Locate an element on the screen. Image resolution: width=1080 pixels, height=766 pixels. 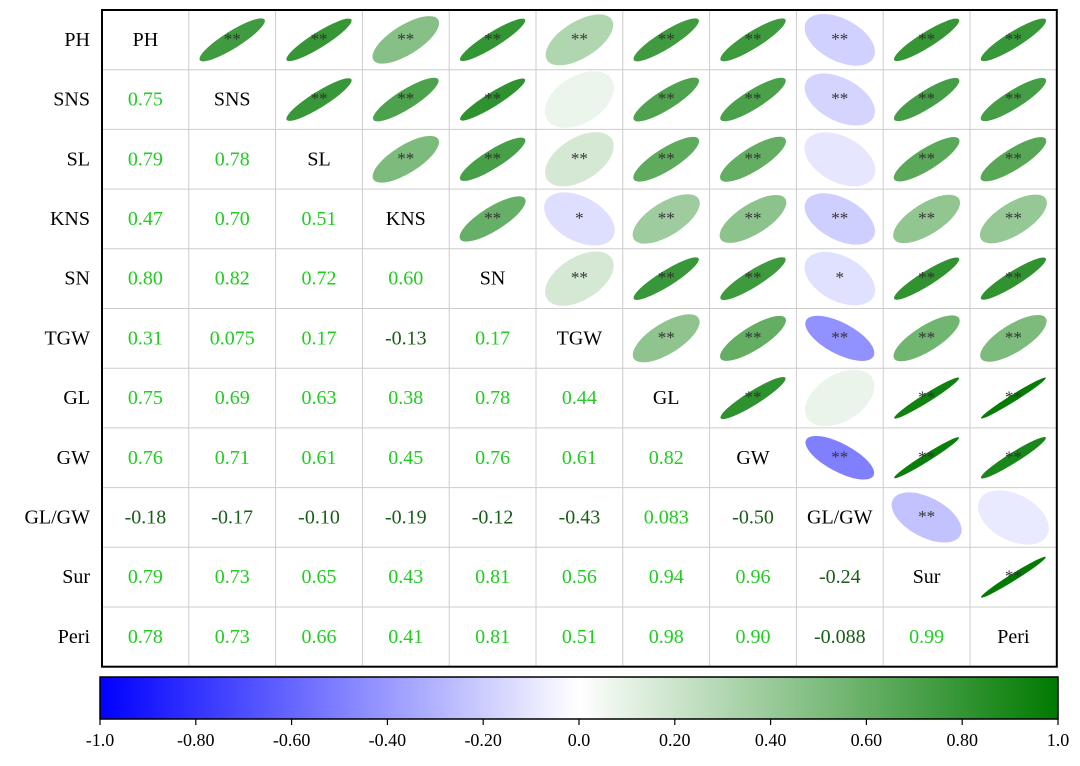
correlation-value: 0.083 is located at coordinates (666, 517).